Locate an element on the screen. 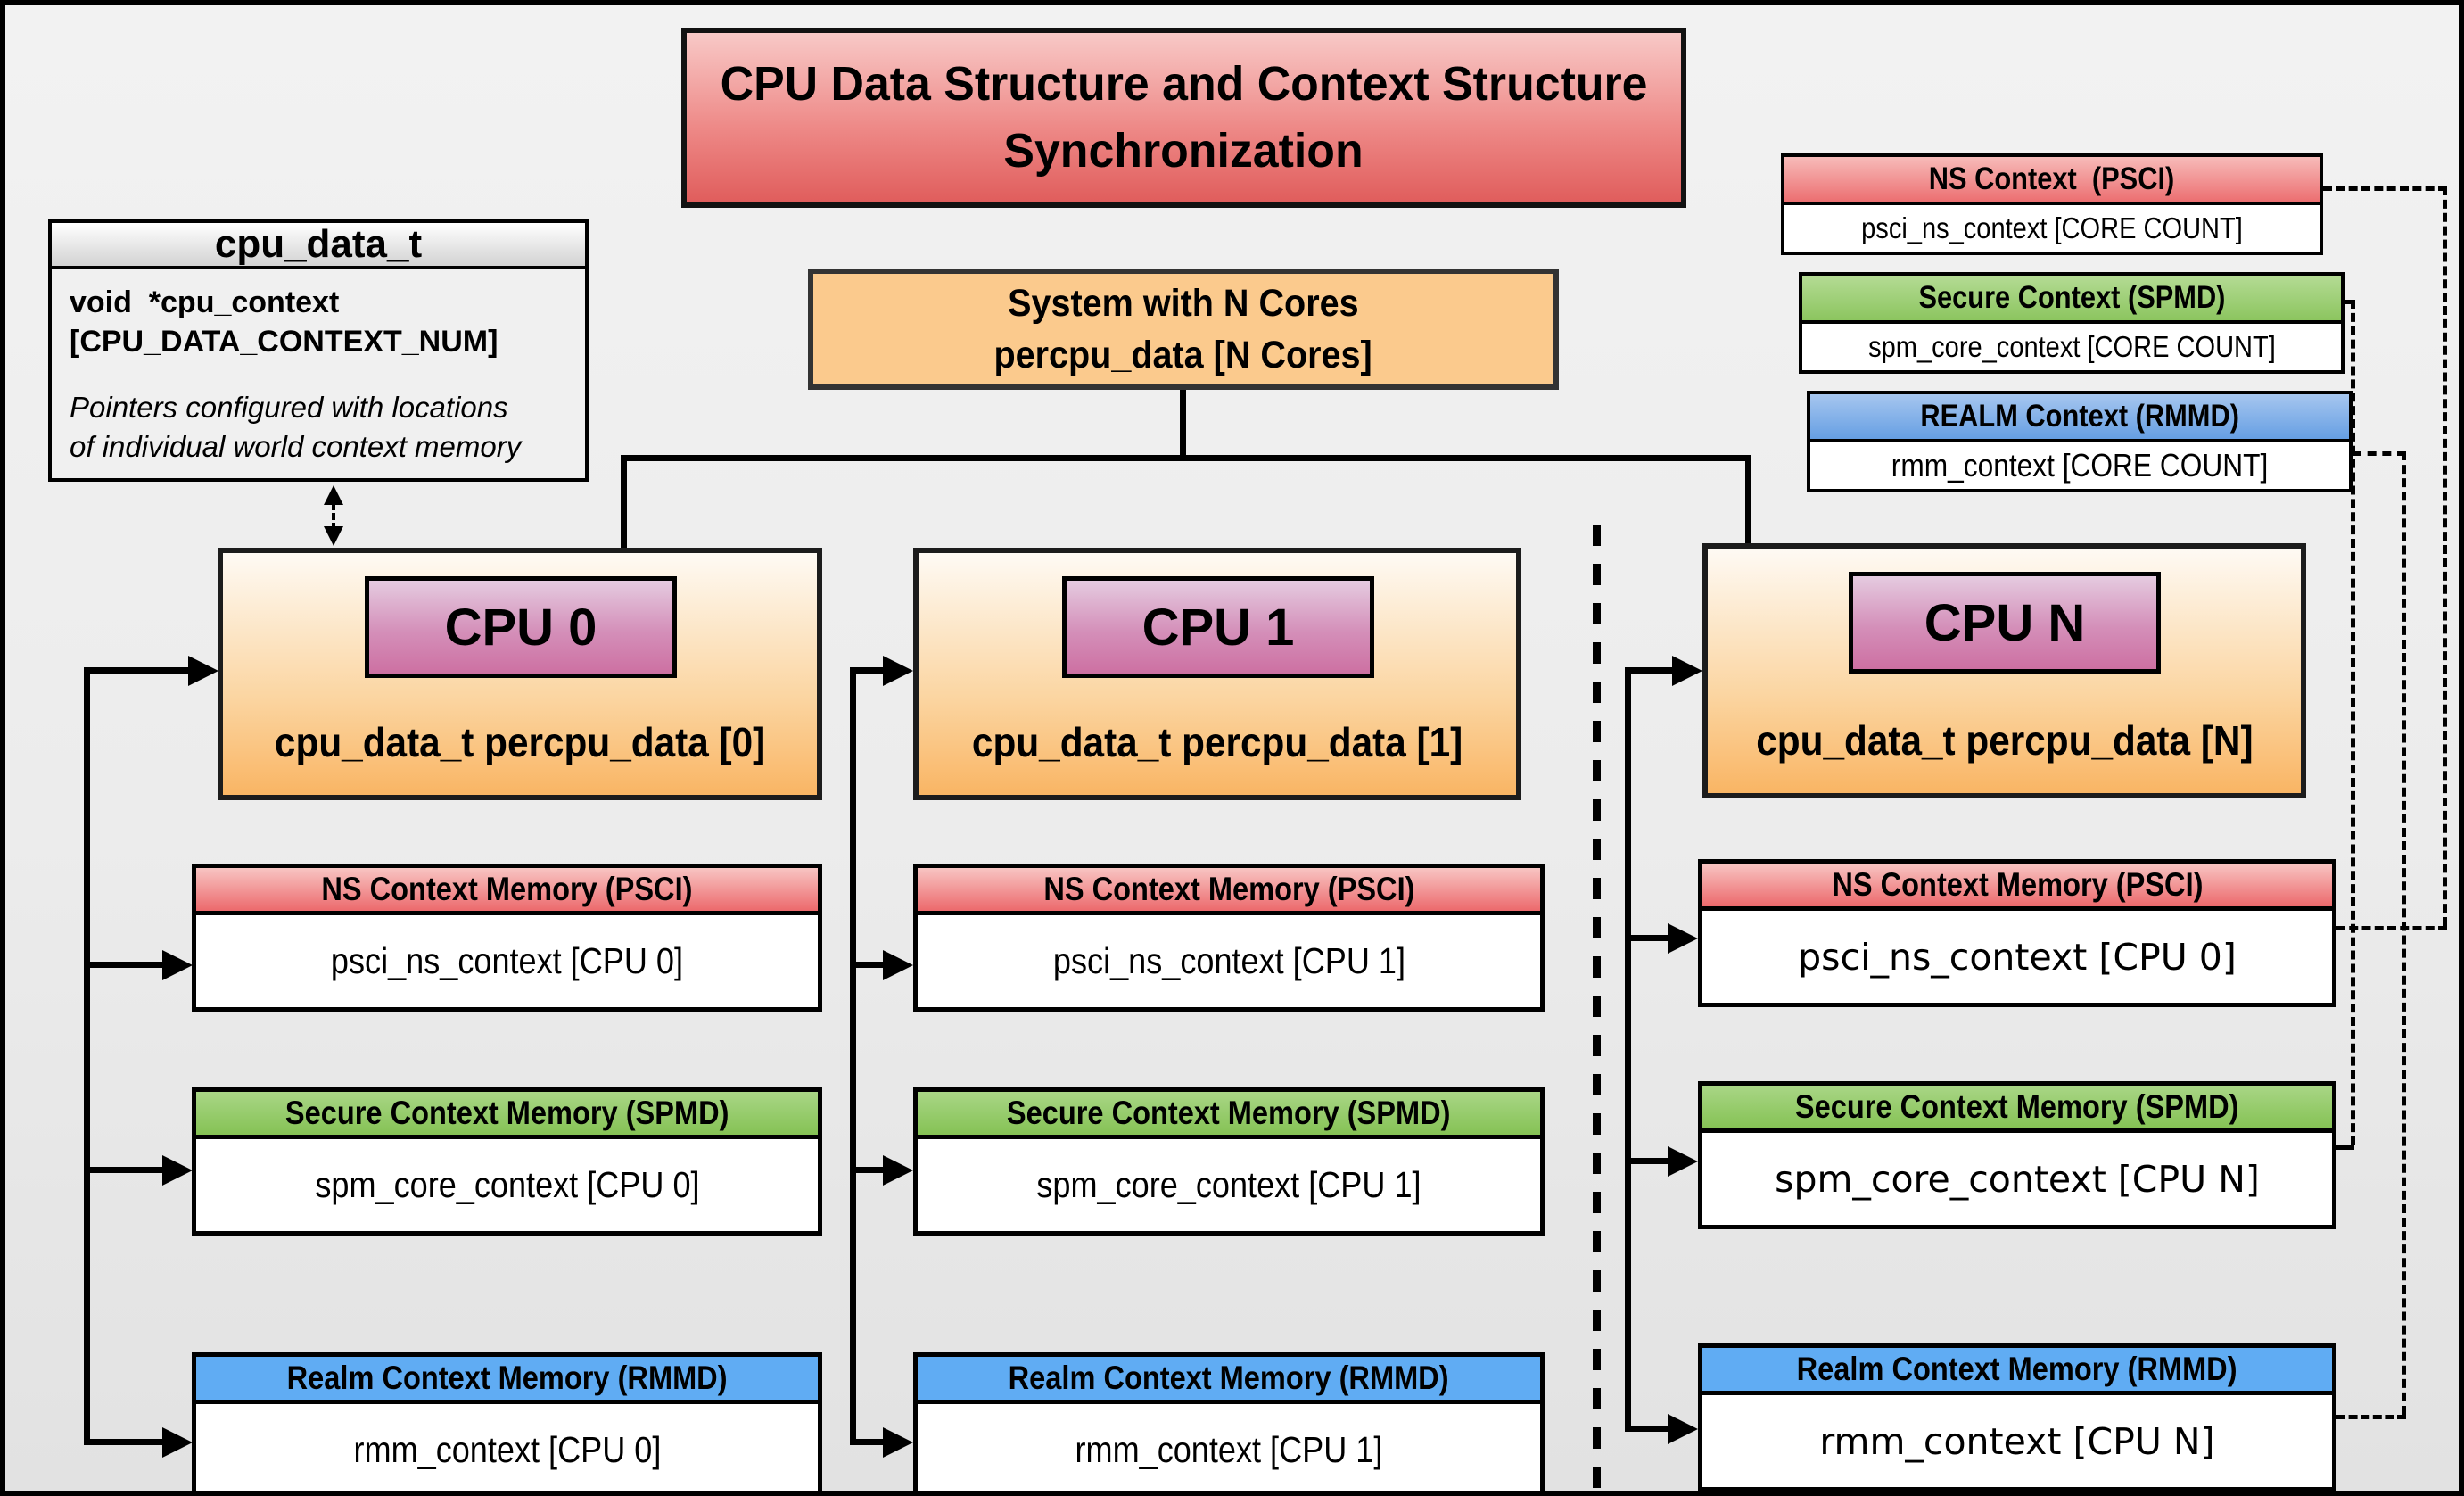  cpun-arrowhead-secure is located at coordinates (1683, 1161).